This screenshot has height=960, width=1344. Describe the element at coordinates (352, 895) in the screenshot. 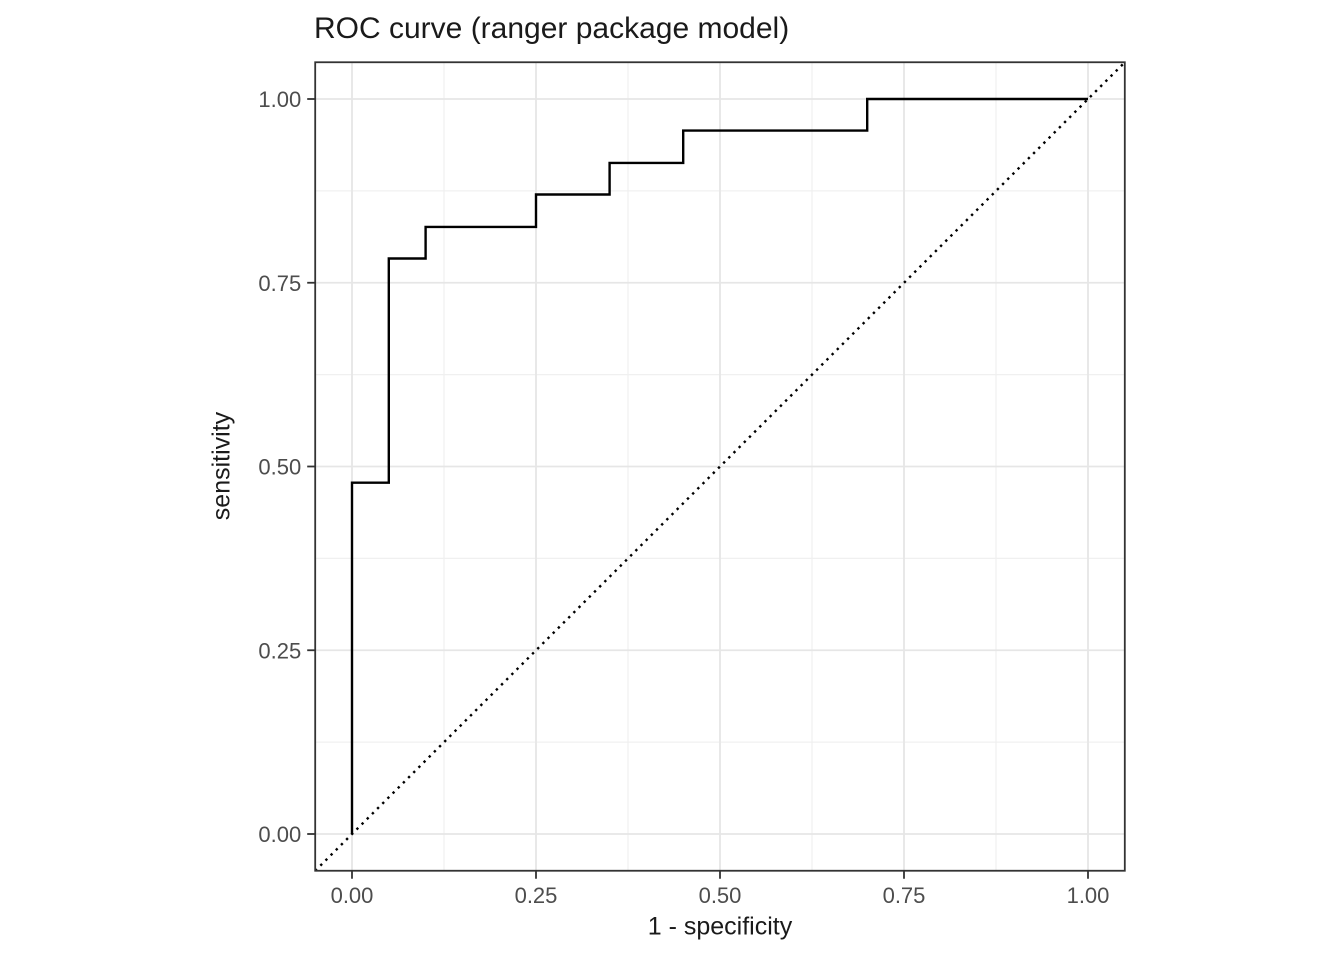

I see `x-tick-label: 0.00` at that location.